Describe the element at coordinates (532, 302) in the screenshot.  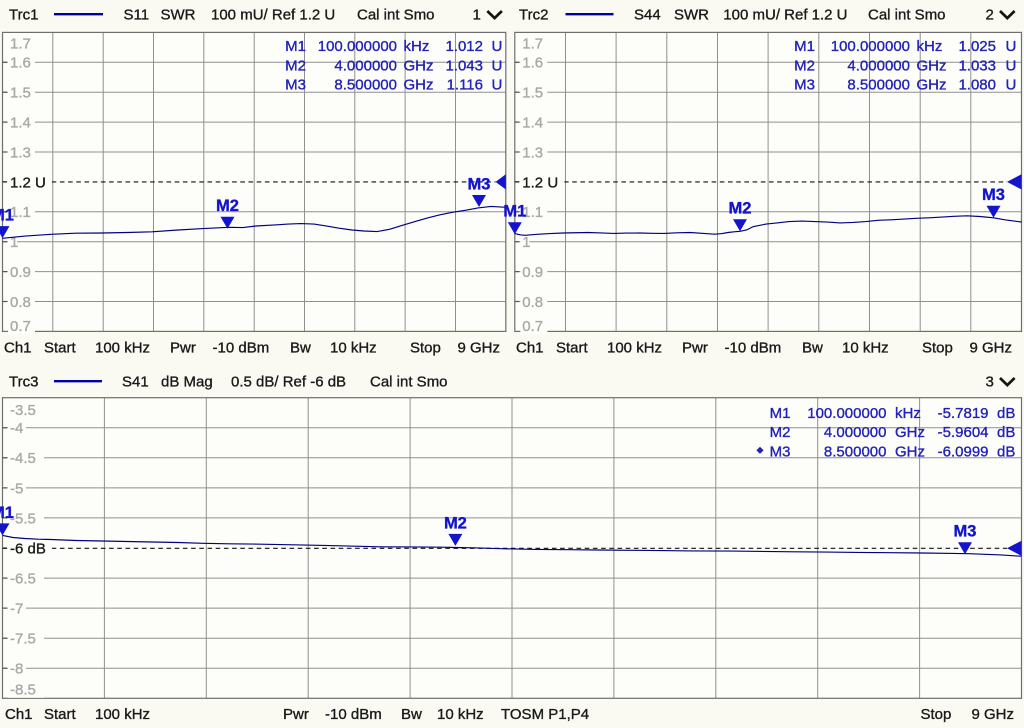
I see `svg-text: 0.8` at that location.